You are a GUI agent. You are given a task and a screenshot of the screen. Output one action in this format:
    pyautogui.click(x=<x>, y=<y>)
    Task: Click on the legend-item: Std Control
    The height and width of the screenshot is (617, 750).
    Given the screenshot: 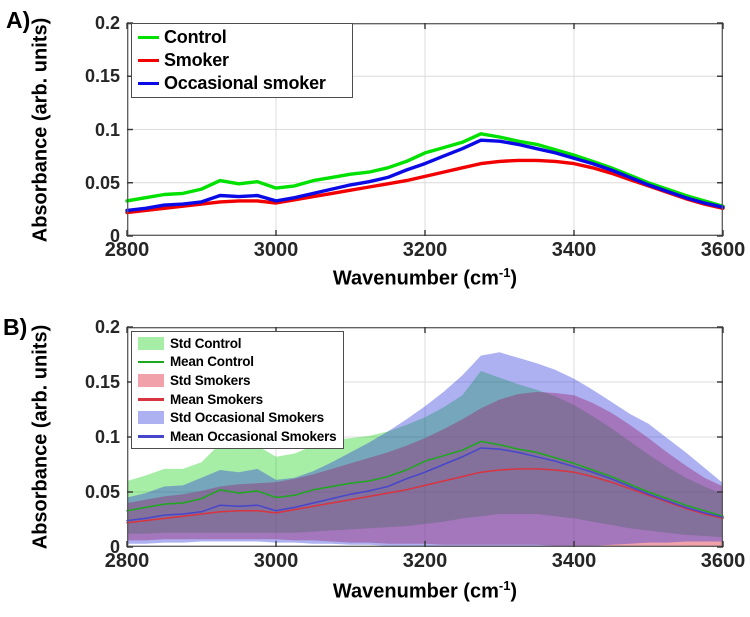 What is the action you would take?
    pyautogui.click(x=237, y=343)
    